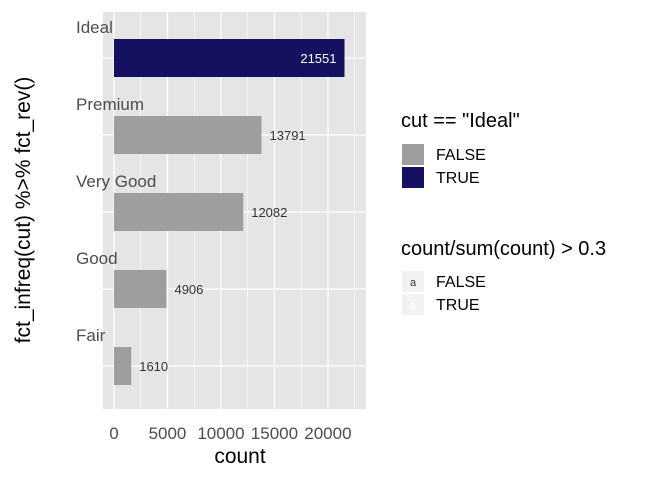  What do you see at coordinates (97, 258) in the screenshot?
I see `y-tick-label: Good` at bounding box center [97, 258].